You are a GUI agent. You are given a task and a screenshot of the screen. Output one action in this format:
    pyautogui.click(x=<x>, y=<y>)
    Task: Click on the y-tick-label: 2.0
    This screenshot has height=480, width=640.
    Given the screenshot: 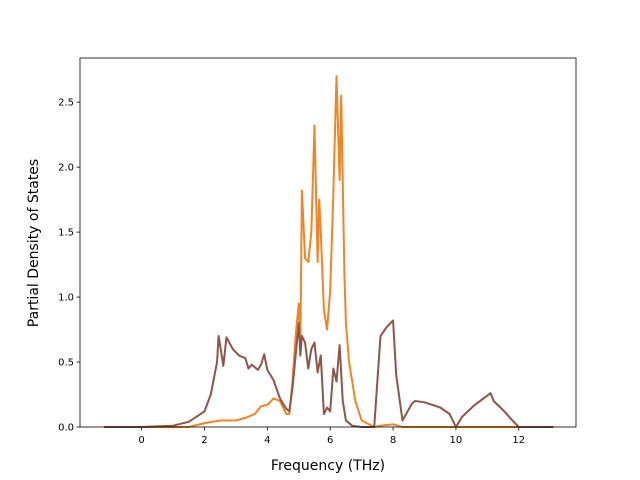 What is the action you would take?
    pyautogui.click(x=66, y=168)
    